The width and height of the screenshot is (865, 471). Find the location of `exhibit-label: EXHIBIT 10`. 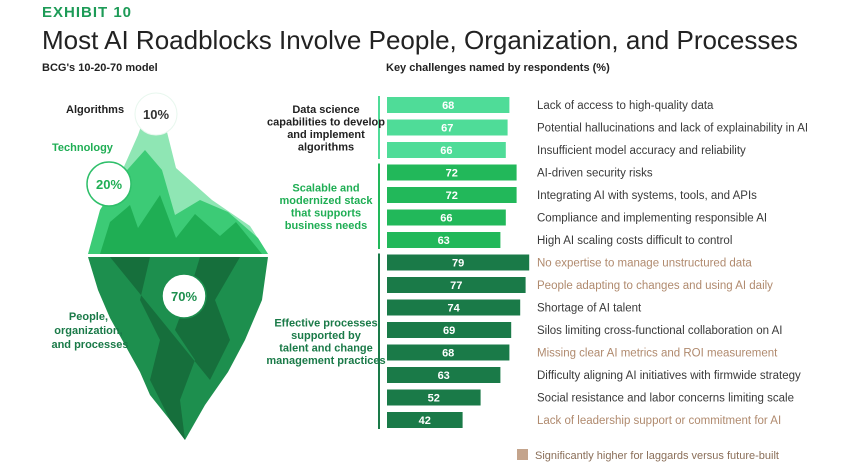

exhibit-label: EXHIBIT 10 is located at coordinates (87, 12).